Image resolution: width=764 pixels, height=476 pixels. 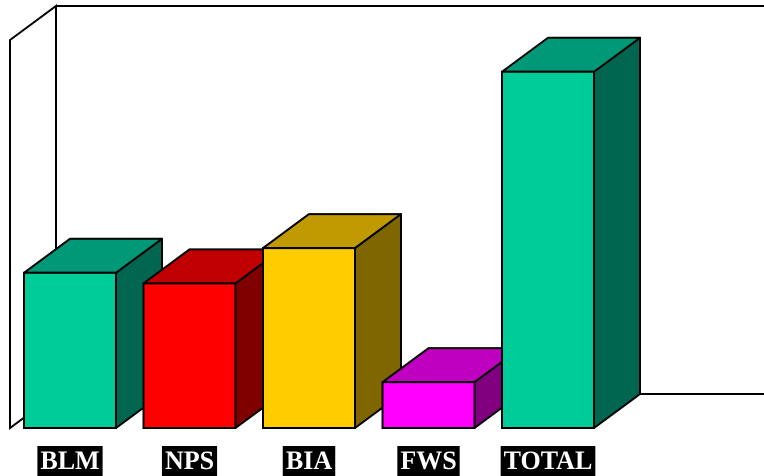 I want to click on category-label-text-nps: NPS, so click(x=189, y=460).